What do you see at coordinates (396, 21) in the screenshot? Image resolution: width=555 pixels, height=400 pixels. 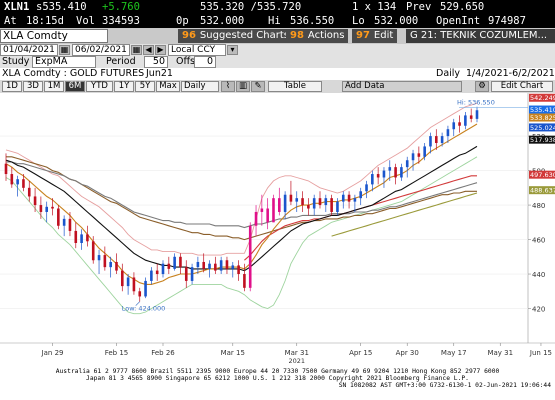 I see `low-value: 532.000` at bounding box center [396, 21].